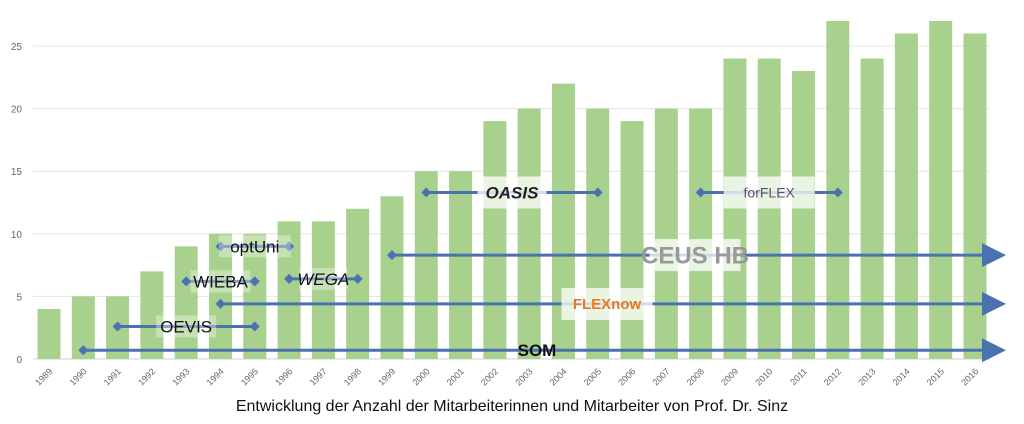  Describe the element at coordinates (941, 190) in the screenshot. I see `bar-2015` at that location.